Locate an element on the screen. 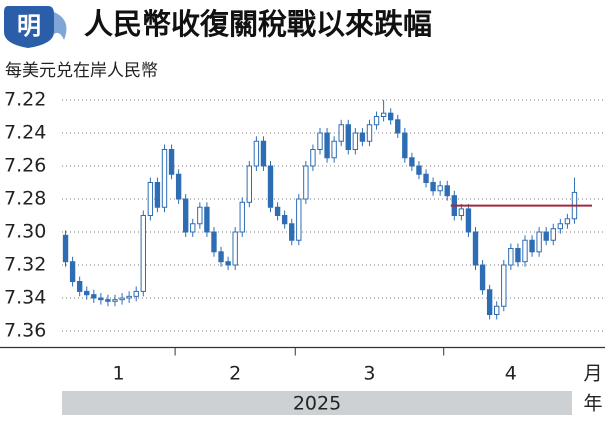  y-tick-label: 7.36 is located at coordinates (25, 331).